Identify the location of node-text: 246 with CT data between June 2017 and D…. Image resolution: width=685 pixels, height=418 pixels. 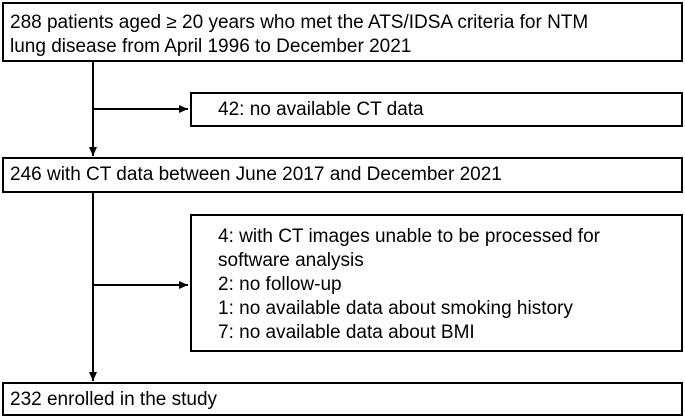
(256, 174).